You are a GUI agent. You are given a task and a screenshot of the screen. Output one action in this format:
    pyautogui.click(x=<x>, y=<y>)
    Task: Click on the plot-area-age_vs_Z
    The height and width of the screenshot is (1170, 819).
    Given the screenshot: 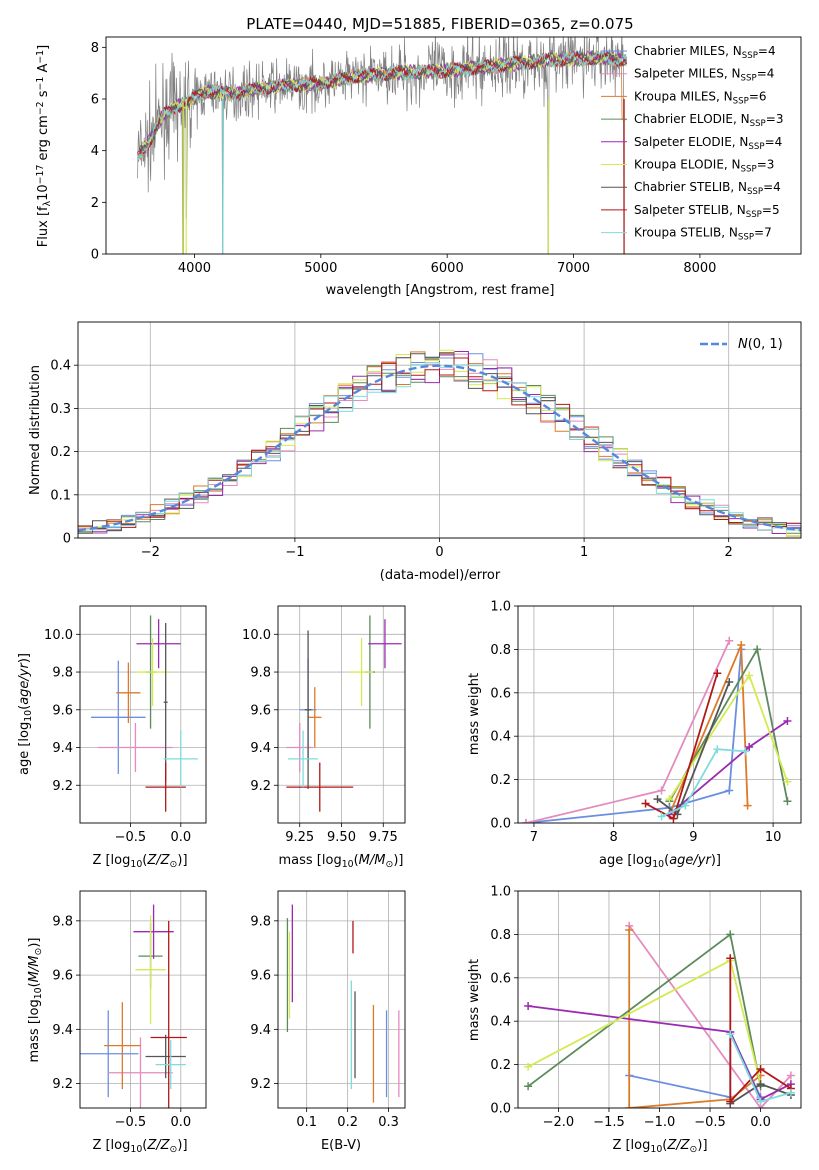 What is the action you would take?
    pyautogui.click(x=144, y=713)
    